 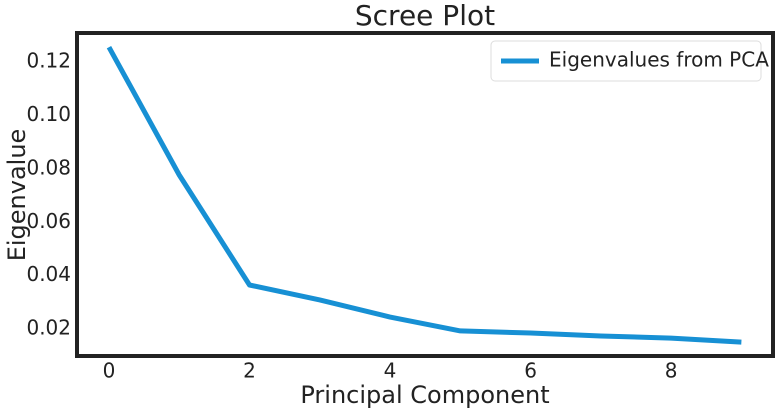 What do you see at coordinates (48, 167) in the screenshot?
I see `y-tick-label: 0.08` at bounding box center [48, 167].